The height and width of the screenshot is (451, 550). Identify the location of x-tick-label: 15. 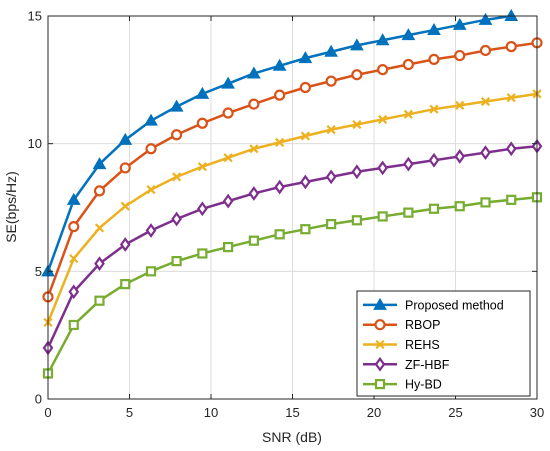
(292, 412).